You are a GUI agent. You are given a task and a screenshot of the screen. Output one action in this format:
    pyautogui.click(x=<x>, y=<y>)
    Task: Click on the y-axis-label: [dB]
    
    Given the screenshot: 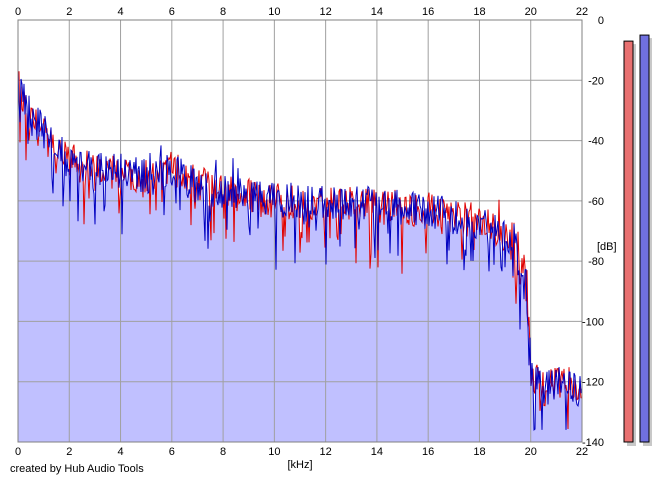 What is the action you would take?
    pyautogui.click(x=607, y=247)
    